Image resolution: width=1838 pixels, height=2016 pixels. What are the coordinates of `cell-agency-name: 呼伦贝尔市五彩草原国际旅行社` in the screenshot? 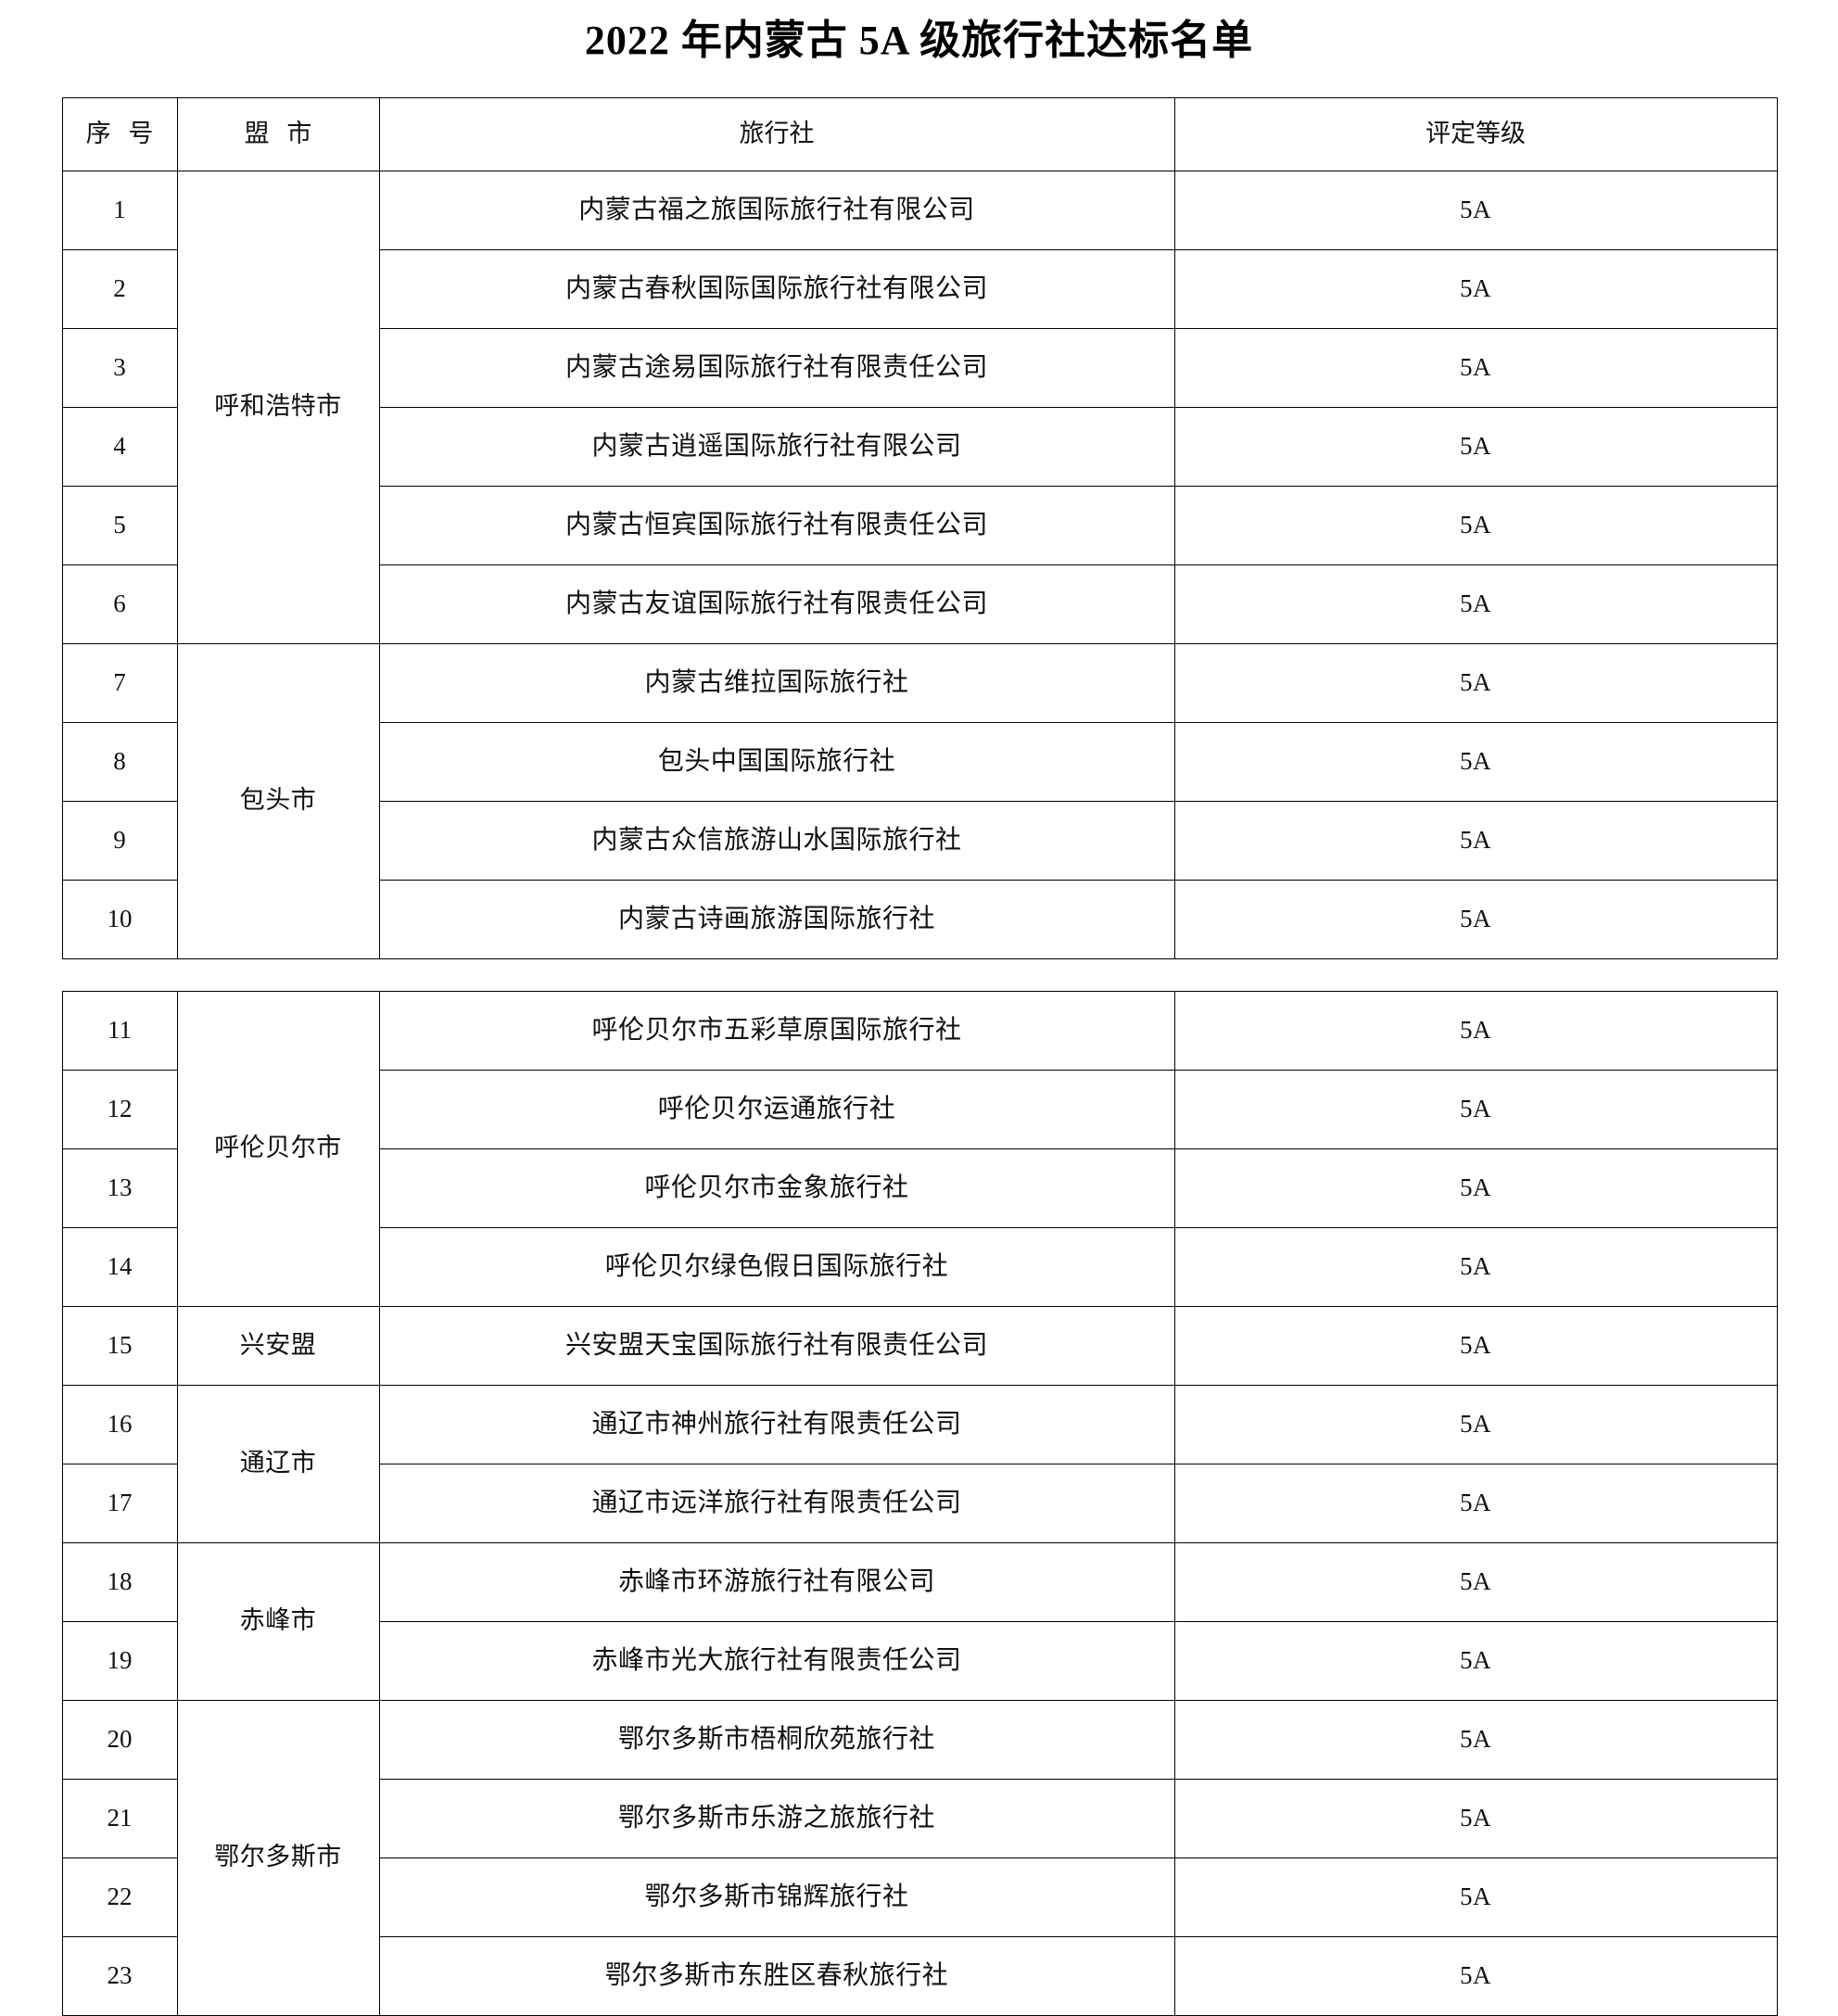 It's located at (776, 1031).